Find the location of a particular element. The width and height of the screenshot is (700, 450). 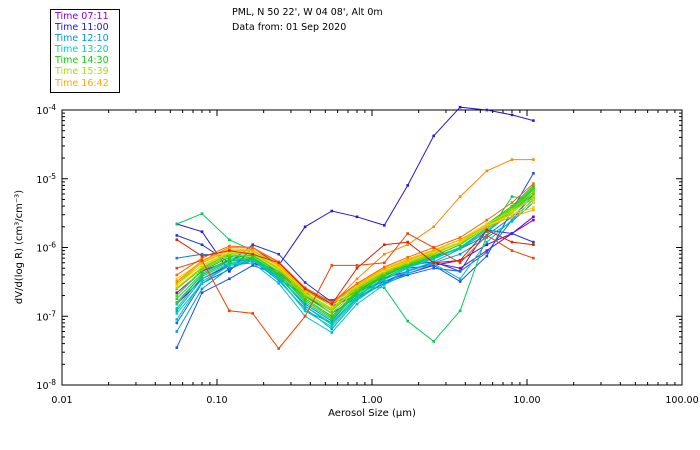

x-tick-label: 0.10 is located at coordinates (216, 400).